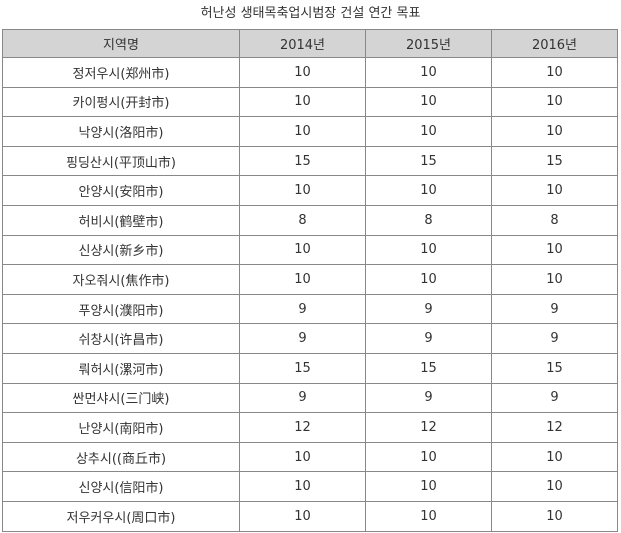 This screenshot has width=621, height=533. I want to click on table-row: 싼먼샤시(三门峡) 9 9 9, so click(310, 398).